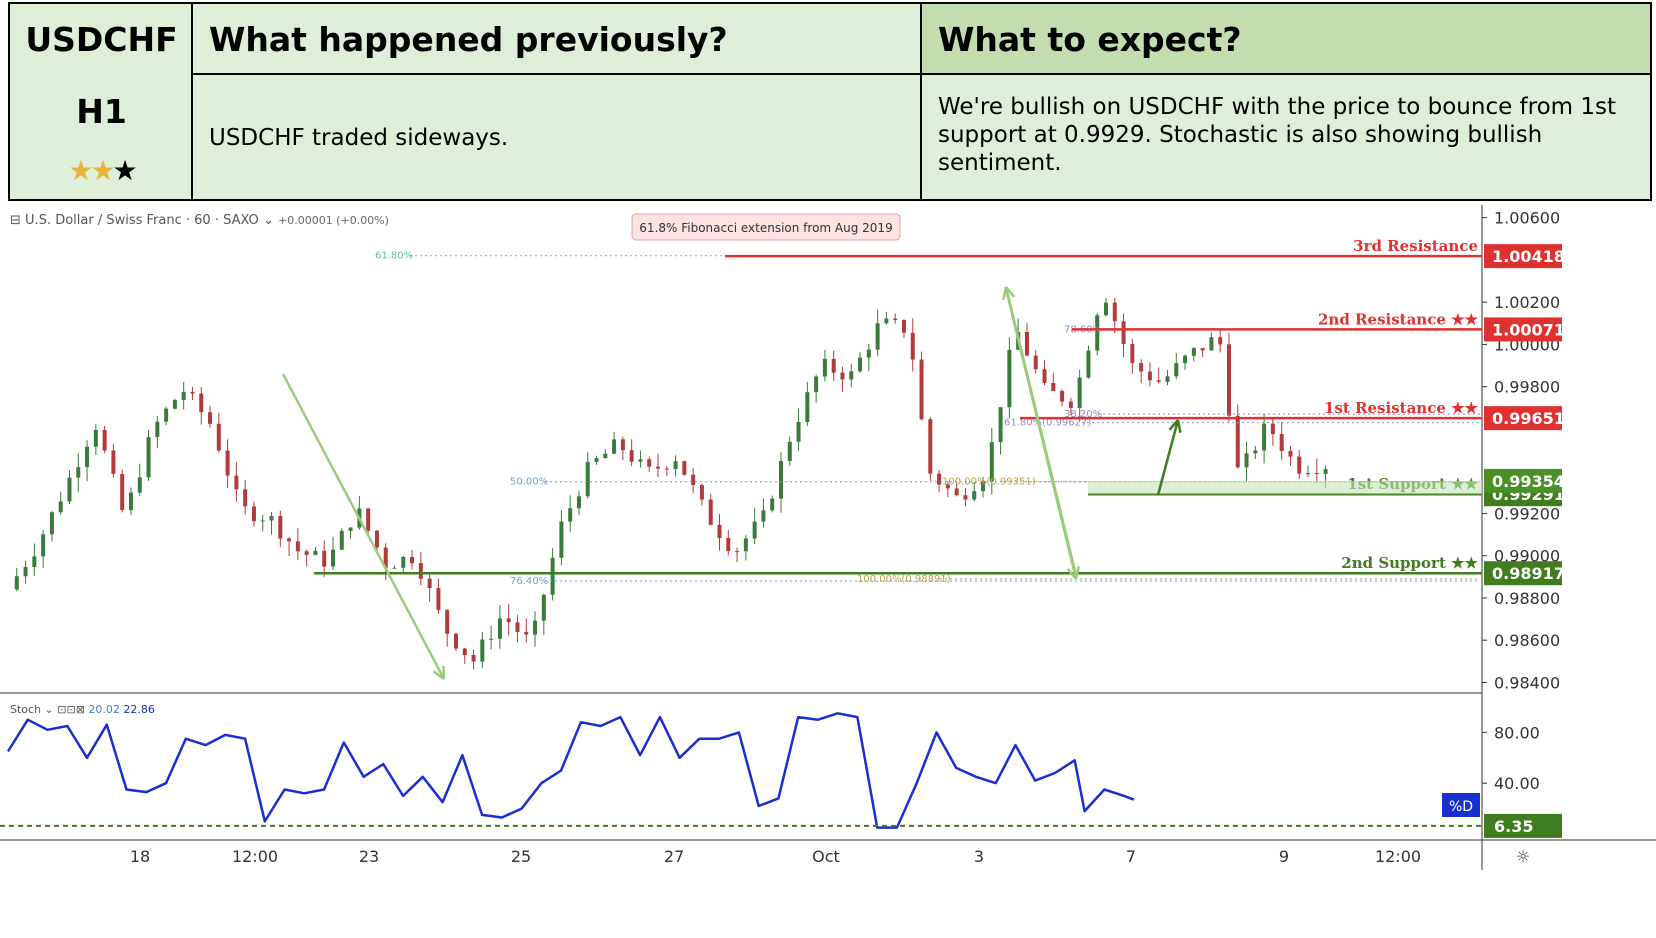 This screenshot has height=938, width=1656. I want to click on previous-body-cell: USDCHF traded sideways., so click(557, 137).